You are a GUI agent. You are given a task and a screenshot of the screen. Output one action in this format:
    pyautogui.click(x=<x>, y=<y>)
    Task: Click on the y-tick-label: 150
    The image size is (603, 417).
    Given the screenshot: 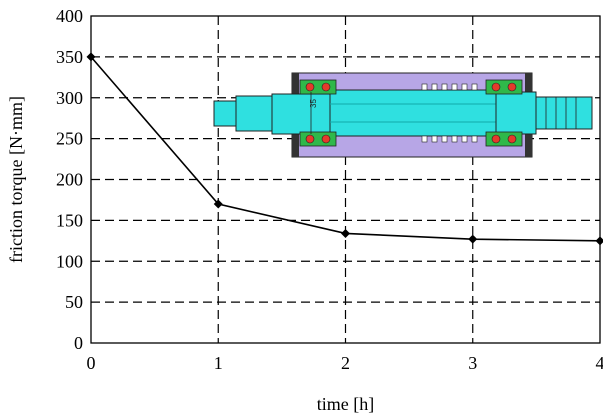 What is the action you would take?
    pyautogui.click(x=69, y=220)
    